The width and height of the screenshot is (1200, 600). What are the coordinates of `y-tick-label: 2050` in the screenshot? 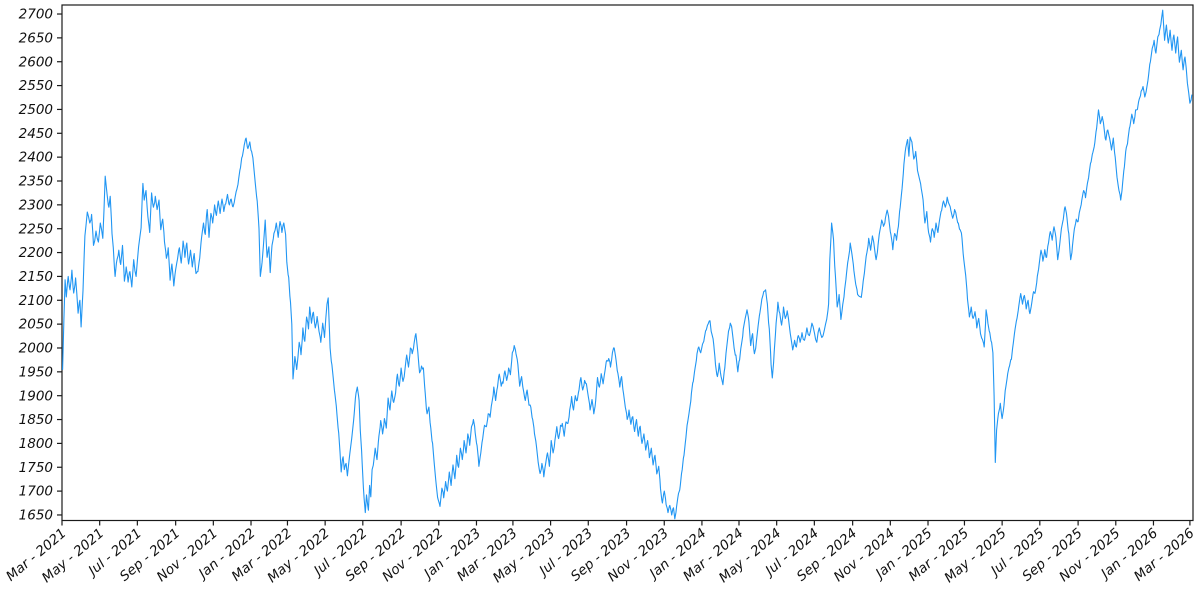 It's located at (36, 325).